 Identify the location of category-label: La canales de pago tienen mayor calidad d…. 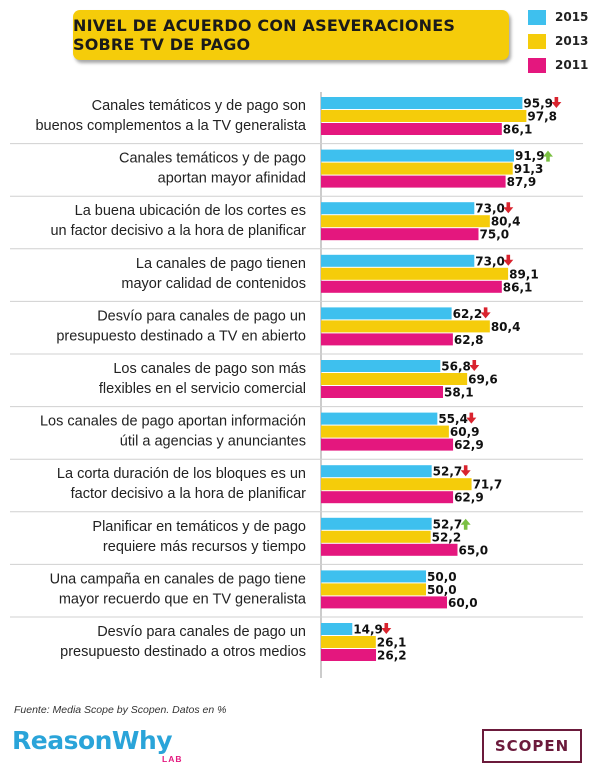
(213, 274).